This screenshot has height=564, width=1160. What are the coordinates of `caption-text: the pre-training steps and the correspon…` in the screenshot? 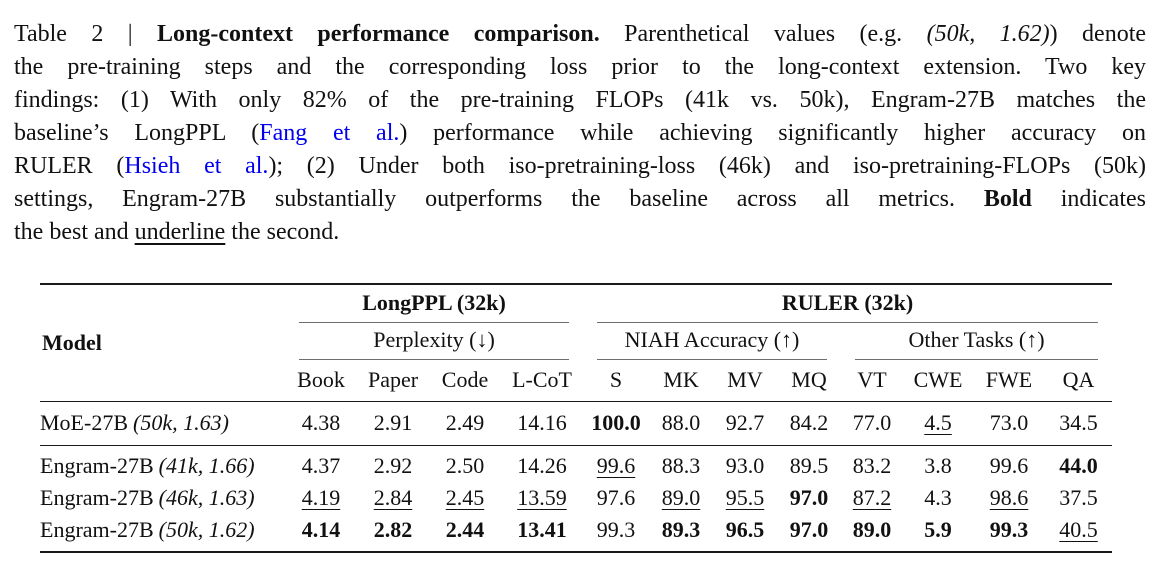 It's located at (580, 67).